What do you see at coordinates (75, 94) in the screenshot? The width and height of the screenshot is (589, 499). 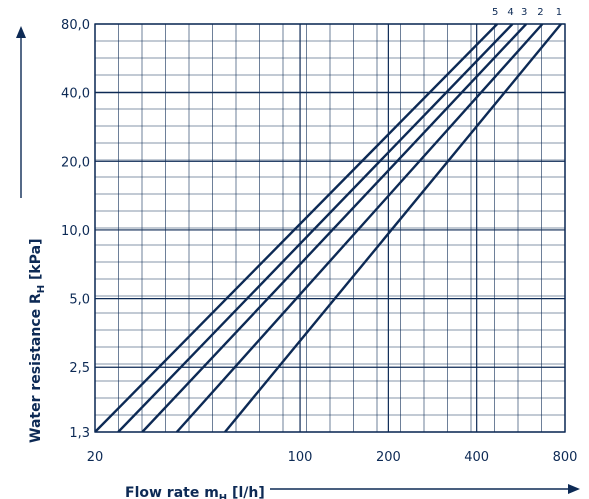 I see `y-tick-label: 40,0` at bounding box center [75, 94].